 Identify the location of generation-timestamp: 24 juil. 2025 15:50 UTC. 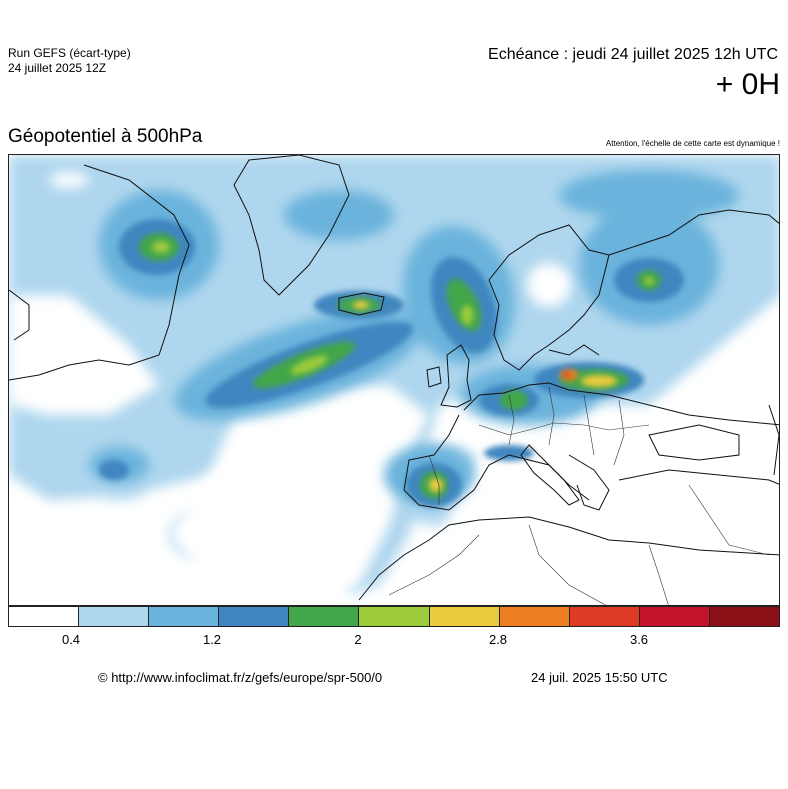
(599, 677).